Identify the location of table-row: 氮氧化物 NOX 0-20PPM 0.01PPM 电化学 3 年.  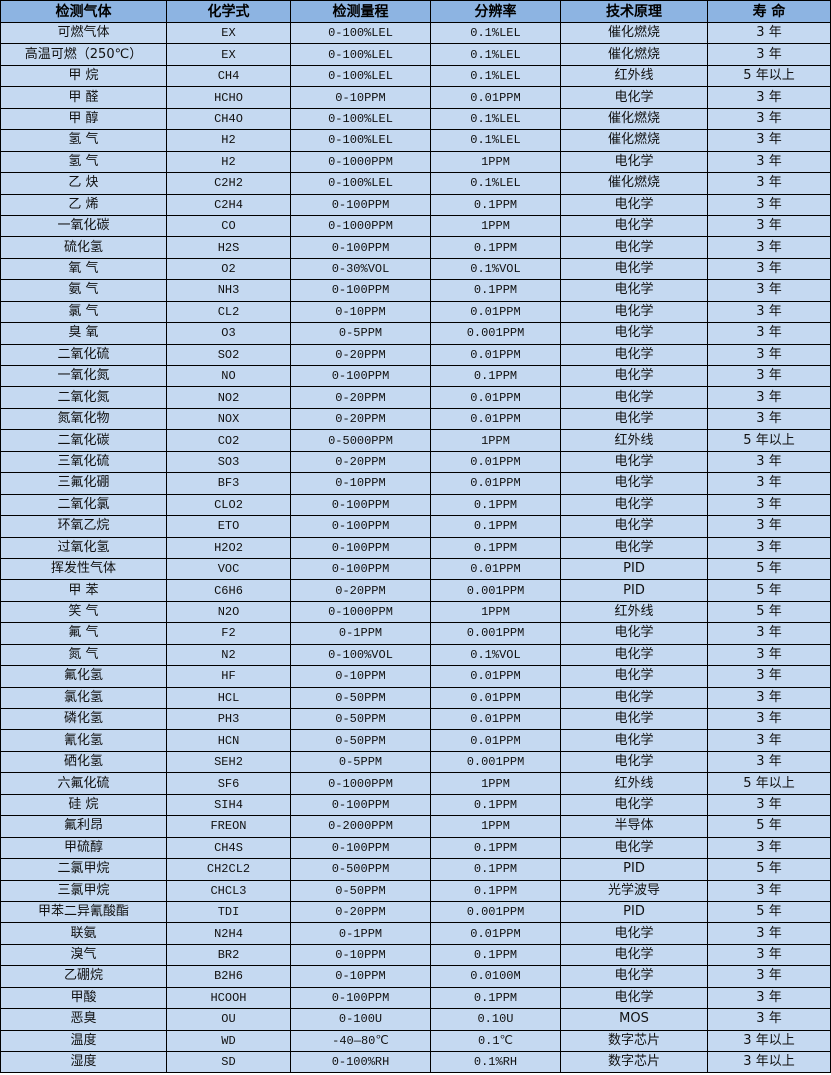
(415, 419).